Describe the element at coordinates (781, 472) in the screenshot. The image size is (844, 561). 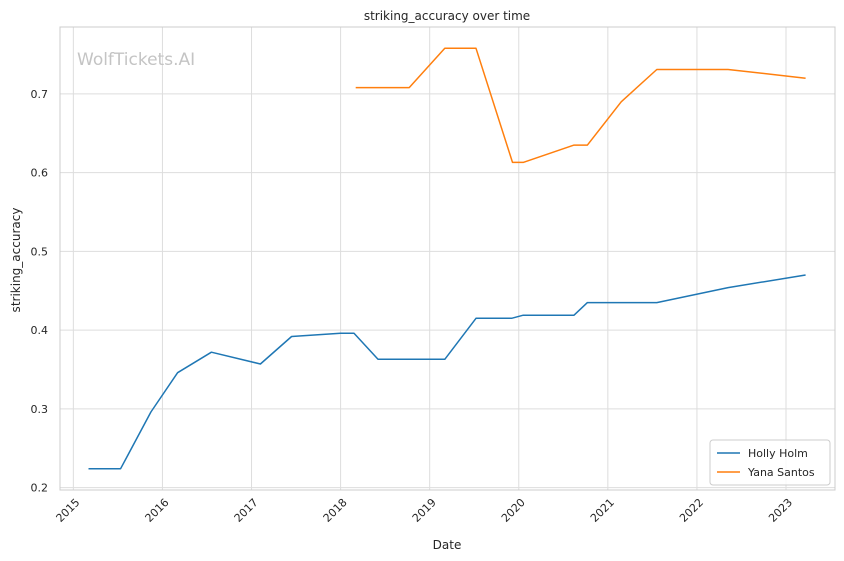
I see `legend-label: Yana Santos` at that location.